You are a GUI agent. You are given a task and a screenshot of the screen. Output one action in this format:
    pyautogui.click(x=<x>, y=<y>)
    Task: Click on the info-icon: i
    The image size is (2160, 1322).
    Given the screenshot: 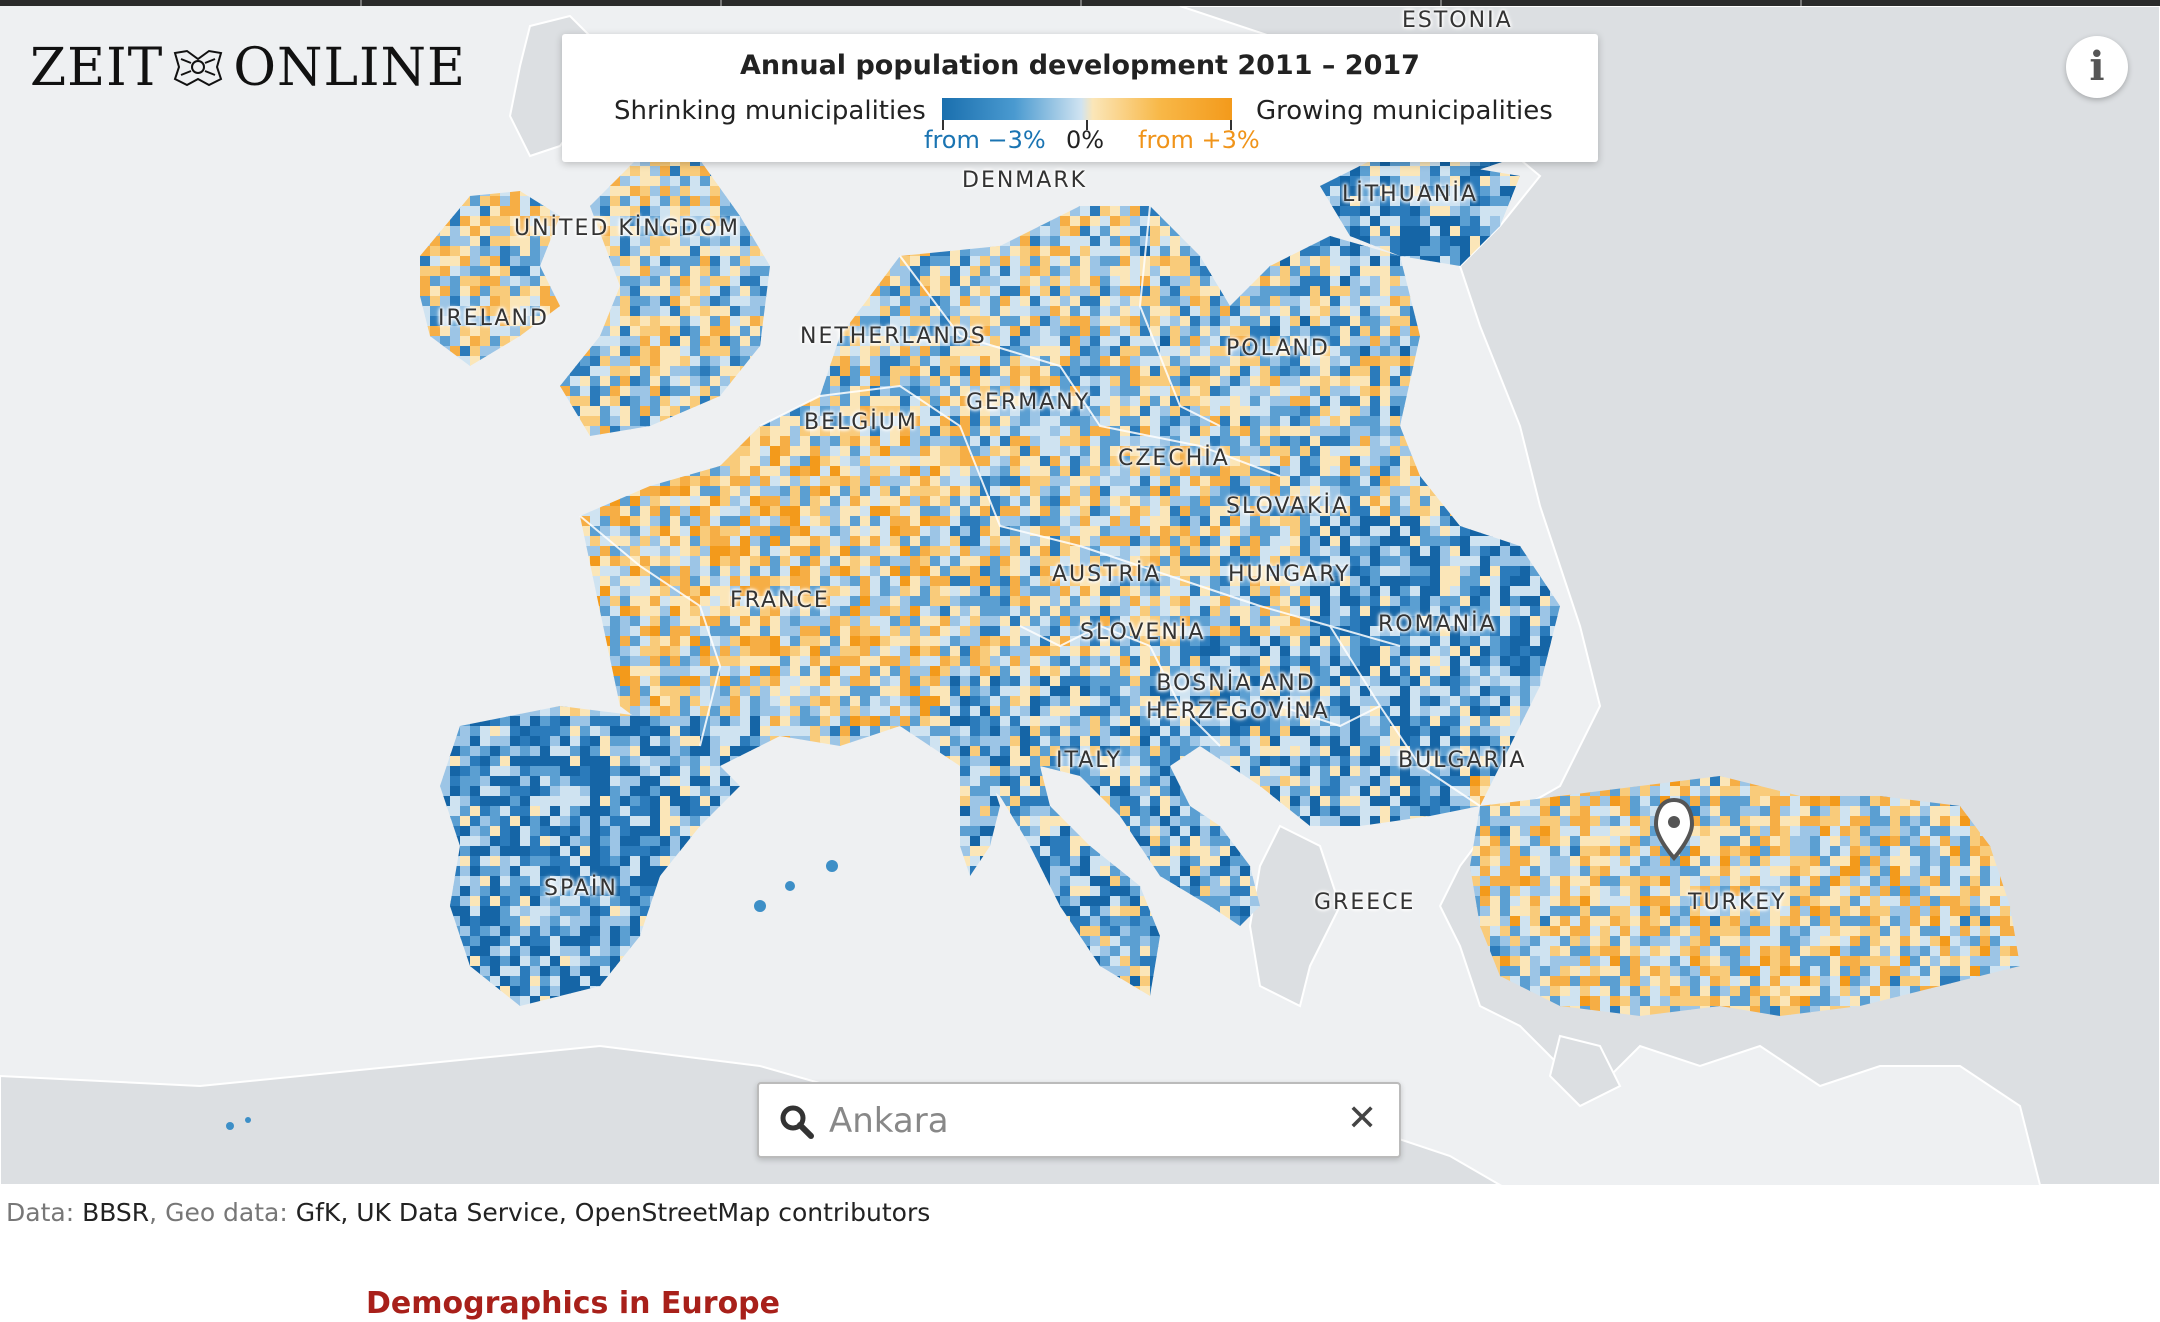 What is the action you would take?
    pyautogui.click(x=2097, y=66)
    